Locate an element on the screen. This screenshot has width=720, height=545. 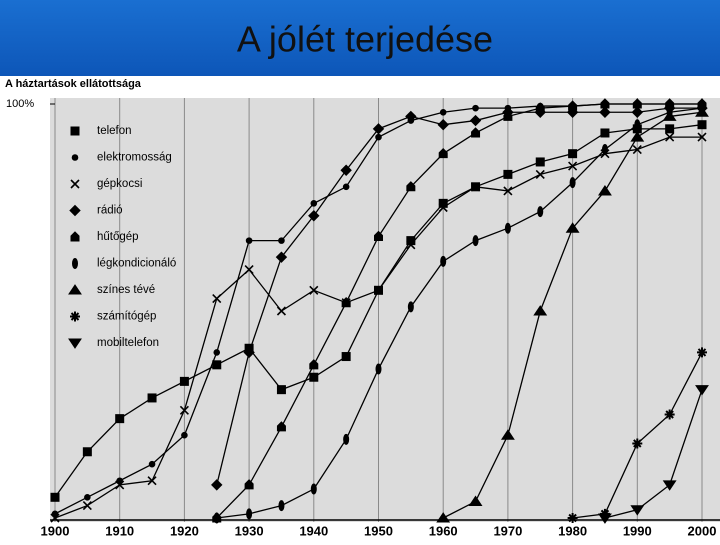
legend-label: hűtőgép is located at coordinates (118, 237).